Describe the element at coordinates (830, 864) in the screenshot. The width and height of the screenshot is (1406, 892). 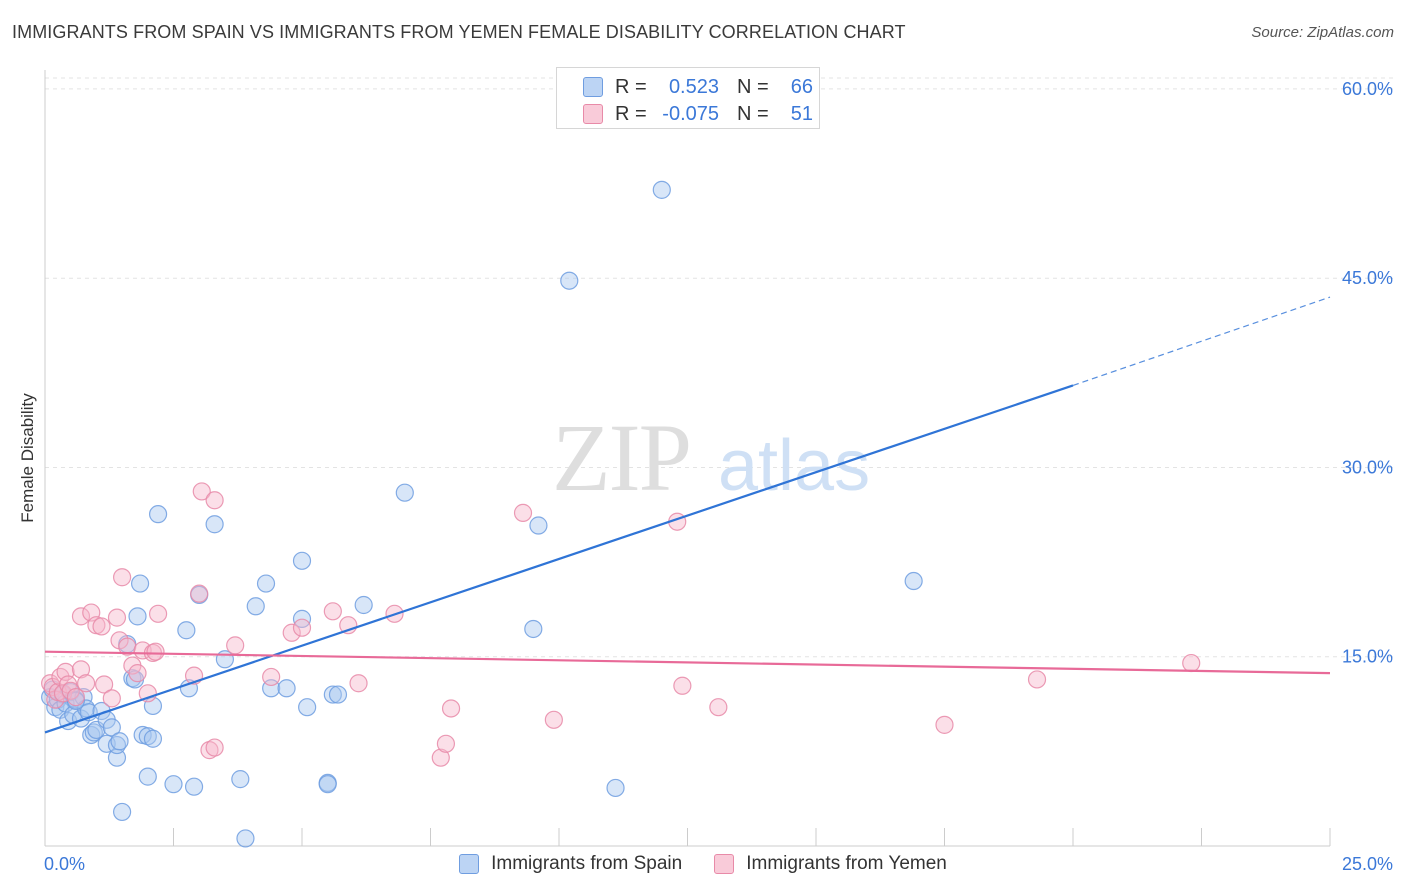
I see `legend-item-yemen: Immigrants from Yemen` at that location.